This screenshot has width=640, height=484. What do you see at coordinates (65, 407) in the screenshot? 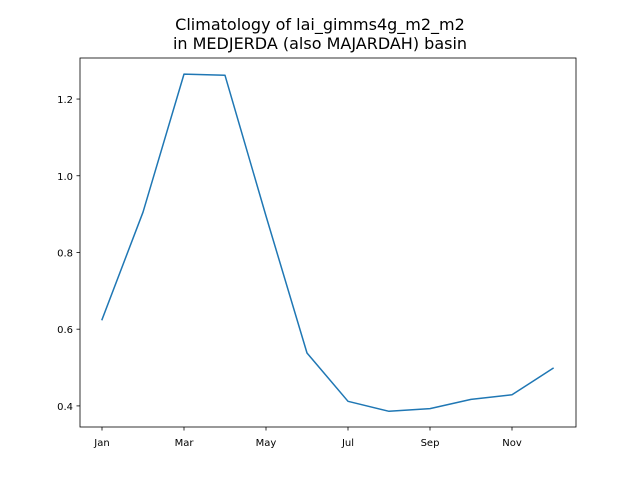
I see `y-tick-label: 0.4` at bounding box center [65, 407].